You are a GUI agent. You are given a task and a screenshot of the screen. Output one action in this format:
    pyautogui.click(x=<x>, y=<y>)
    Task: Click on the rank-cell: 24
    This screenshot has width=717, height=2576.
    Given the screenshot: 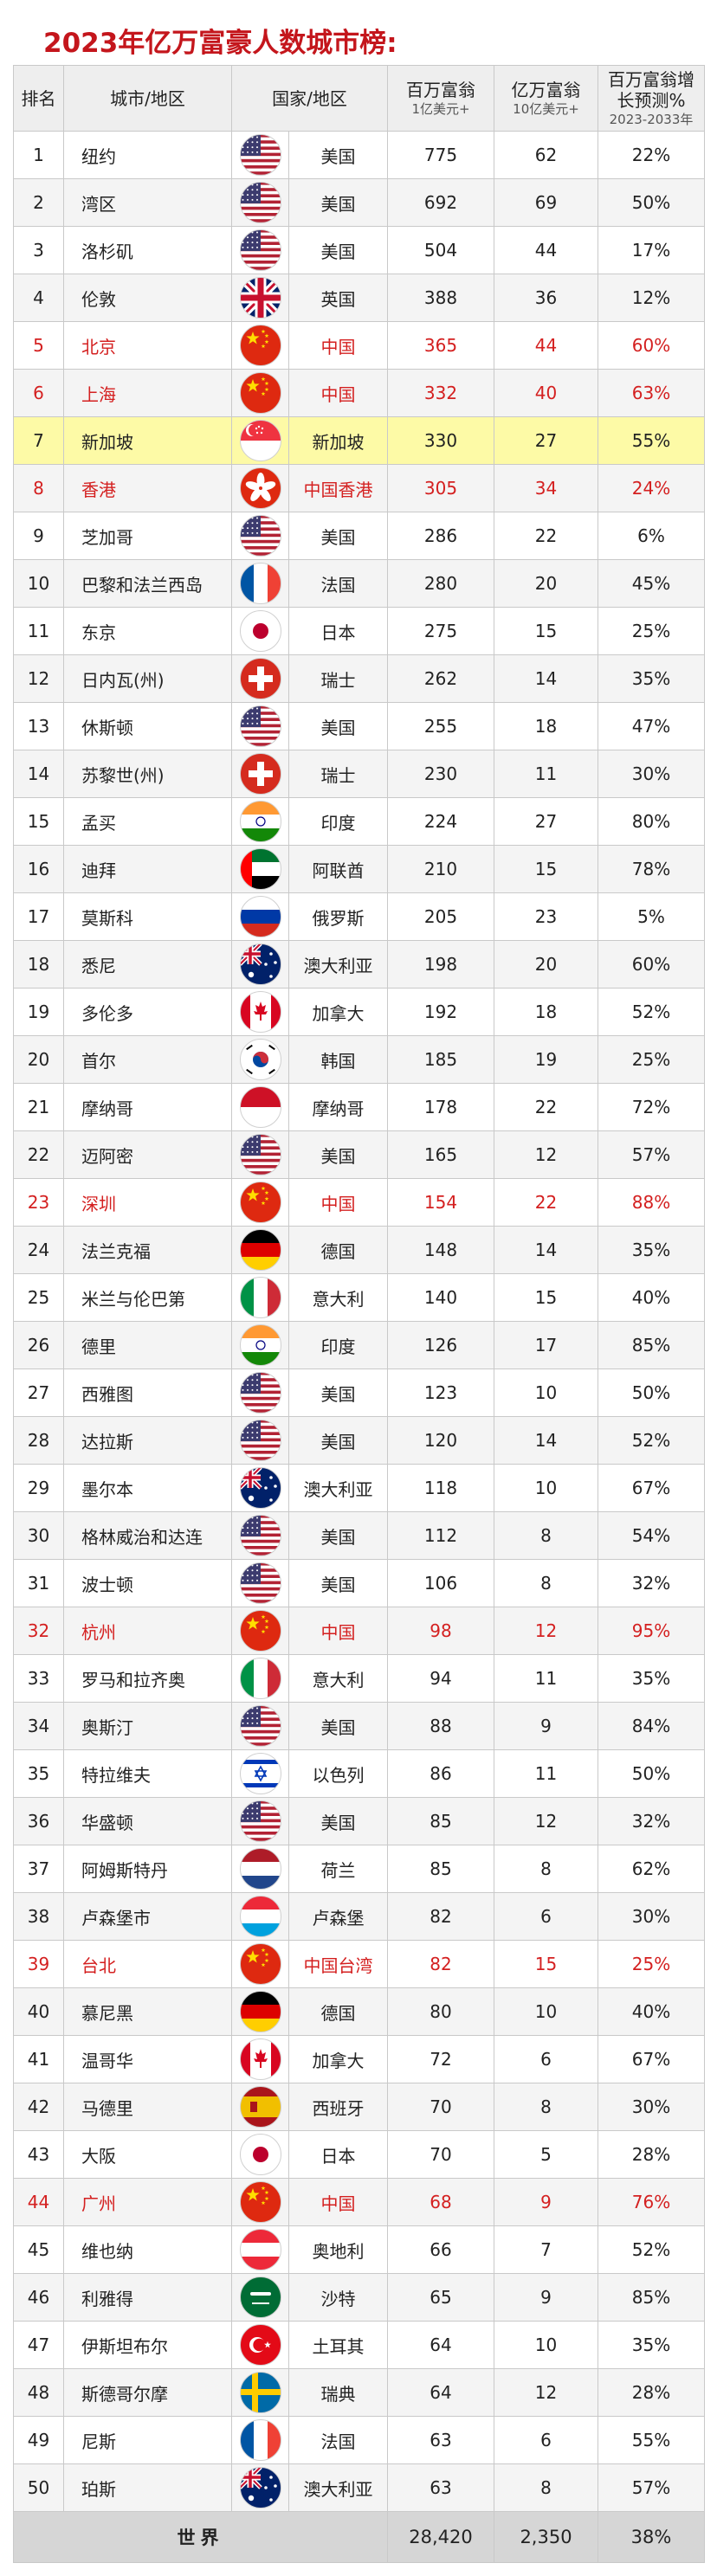 What is the action you would take?
    pyautogui.click(x=38, y=1250)
    